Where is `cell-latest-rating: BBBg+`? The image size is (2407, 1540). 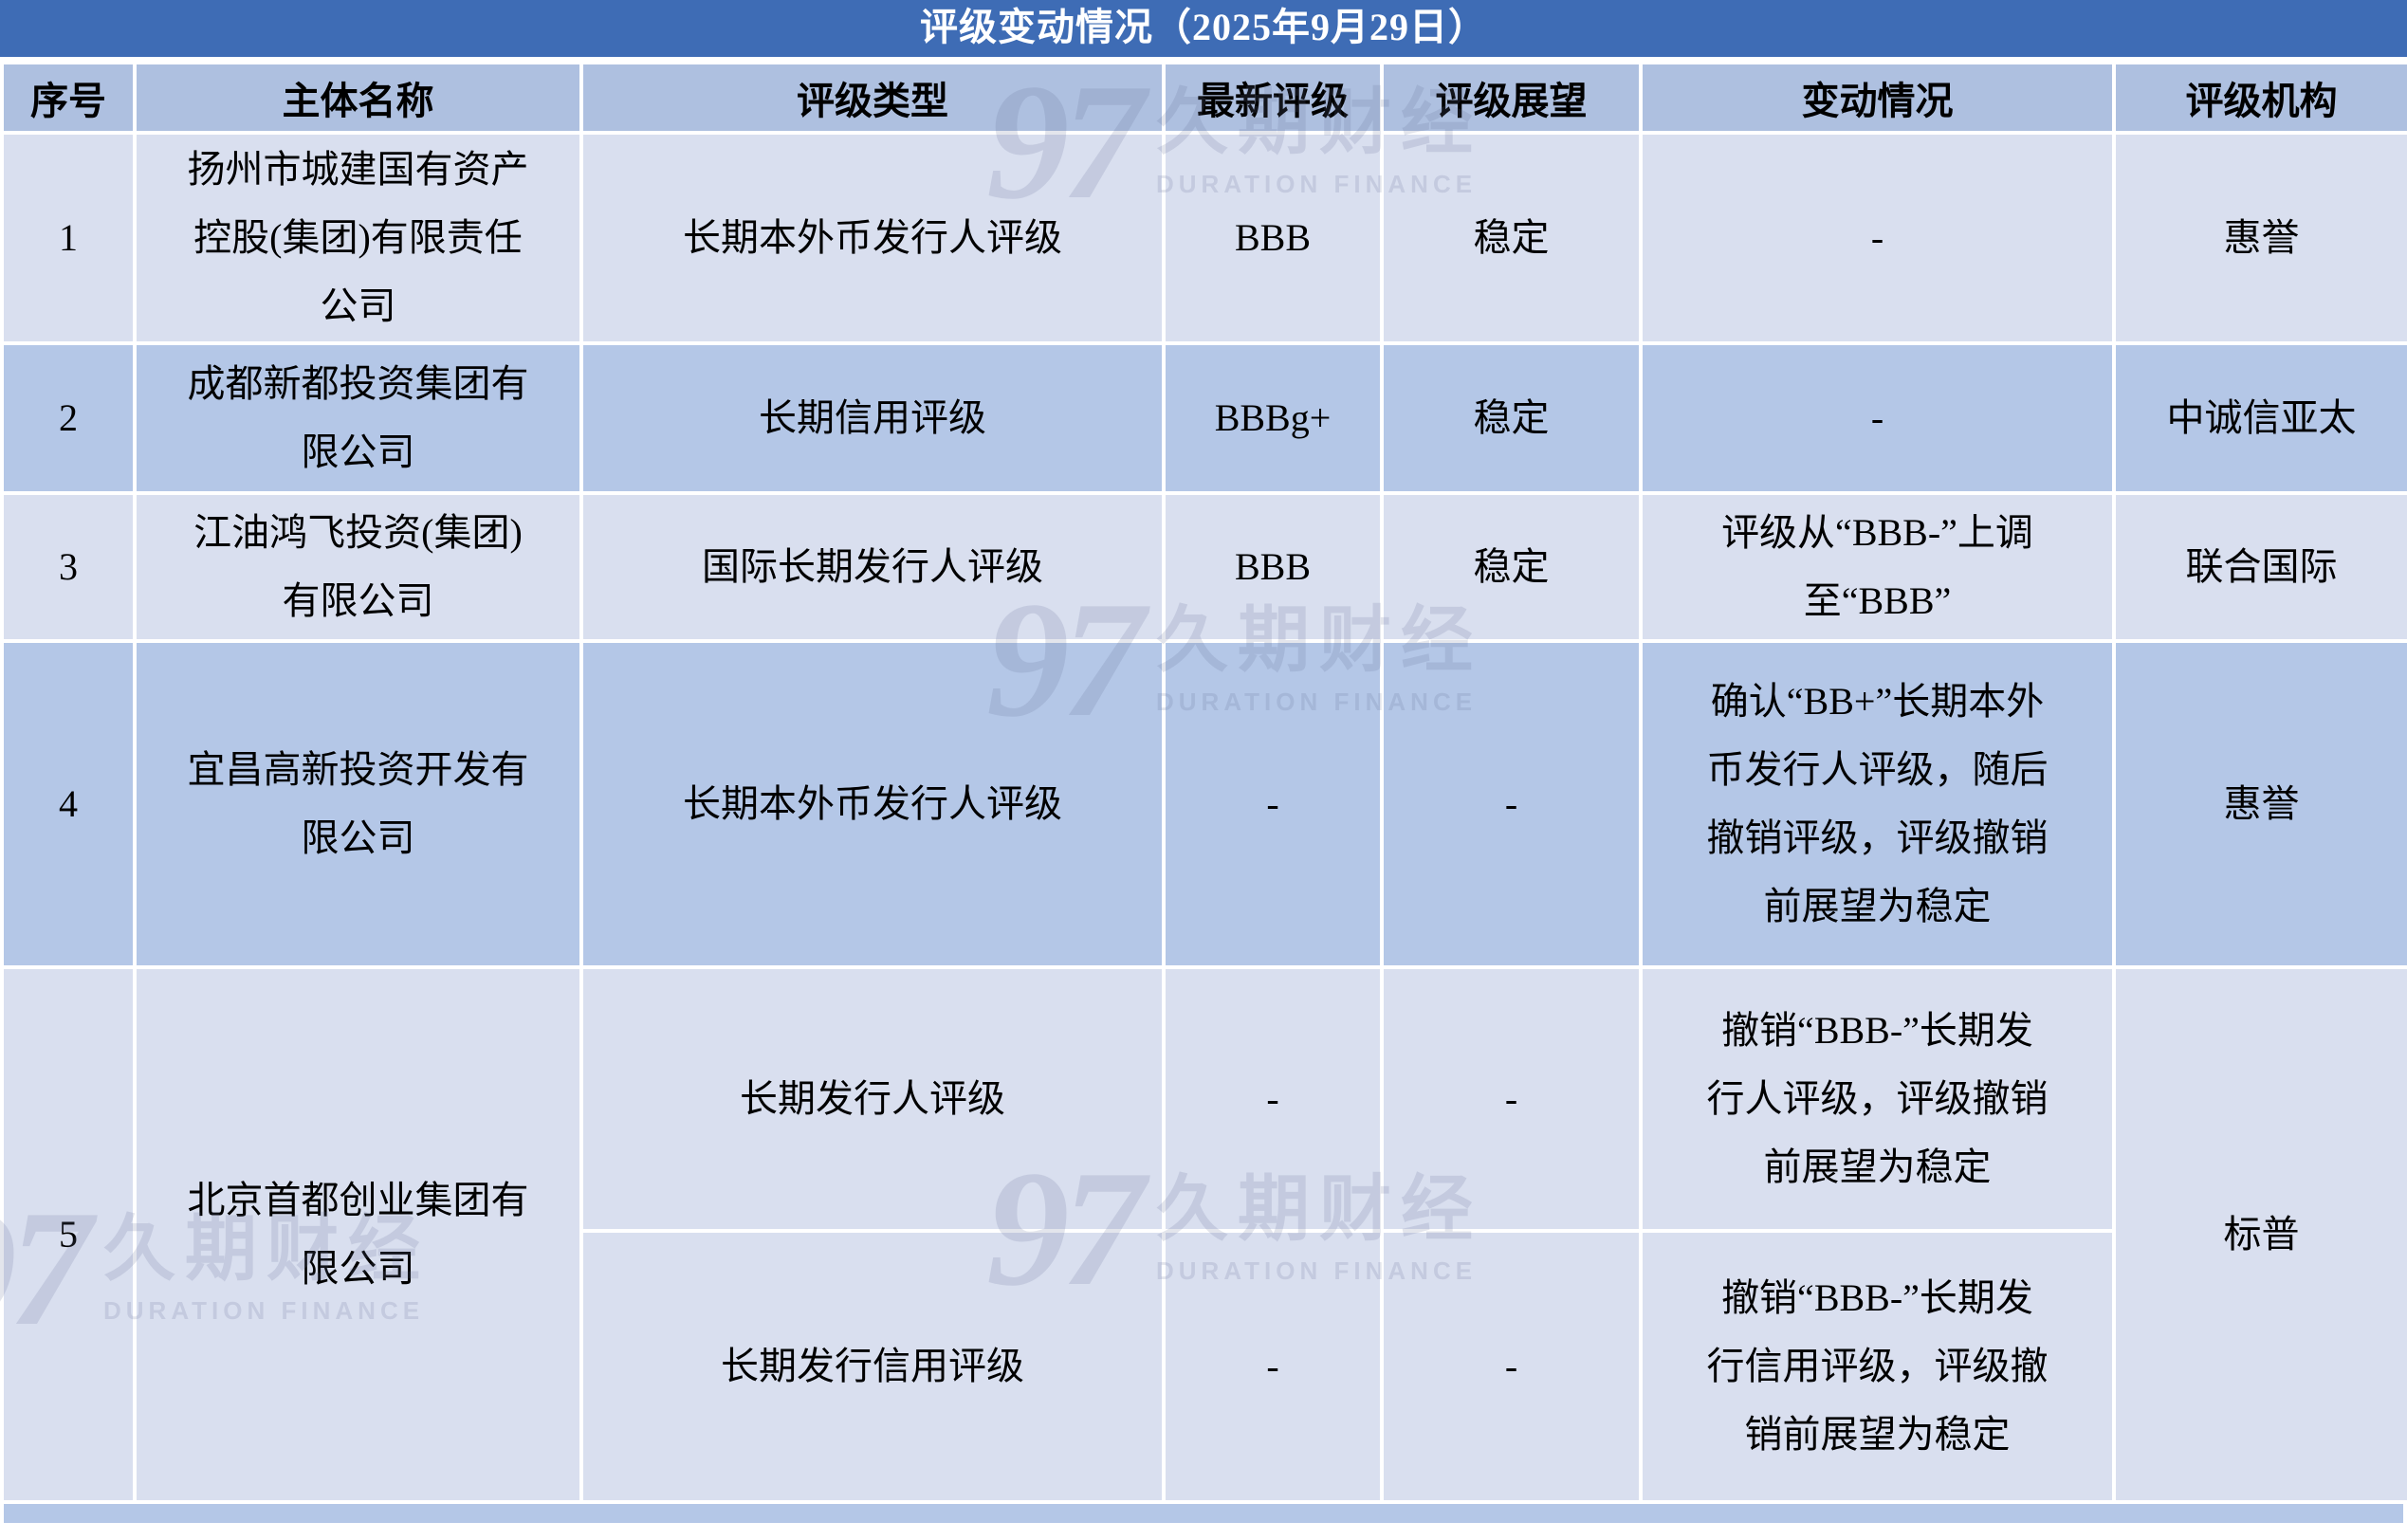
cell-latest-rating: BBBg+ is located at coordinates (1273, 418).